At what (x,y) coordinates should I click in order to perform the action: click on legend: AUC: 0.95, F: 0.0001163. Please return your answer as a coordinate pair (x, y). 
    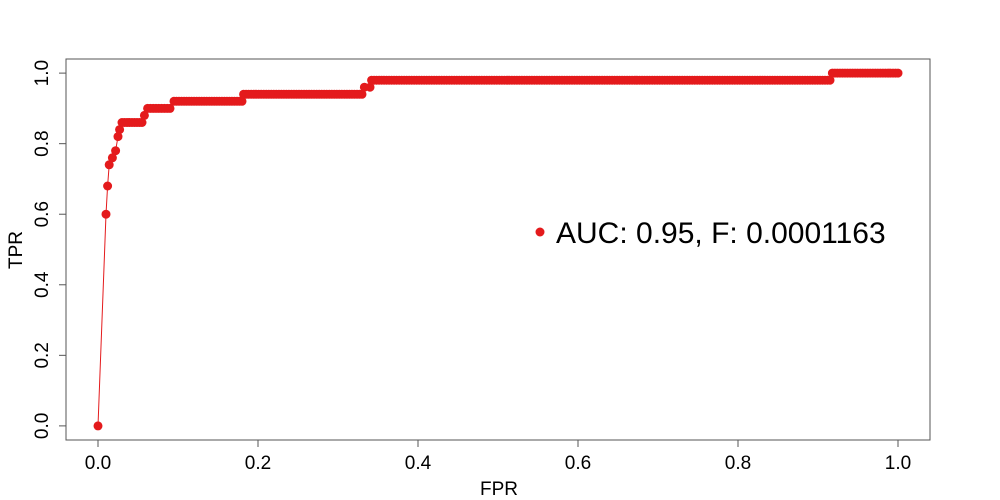
    Looking at the image, I should click on (710, 233).